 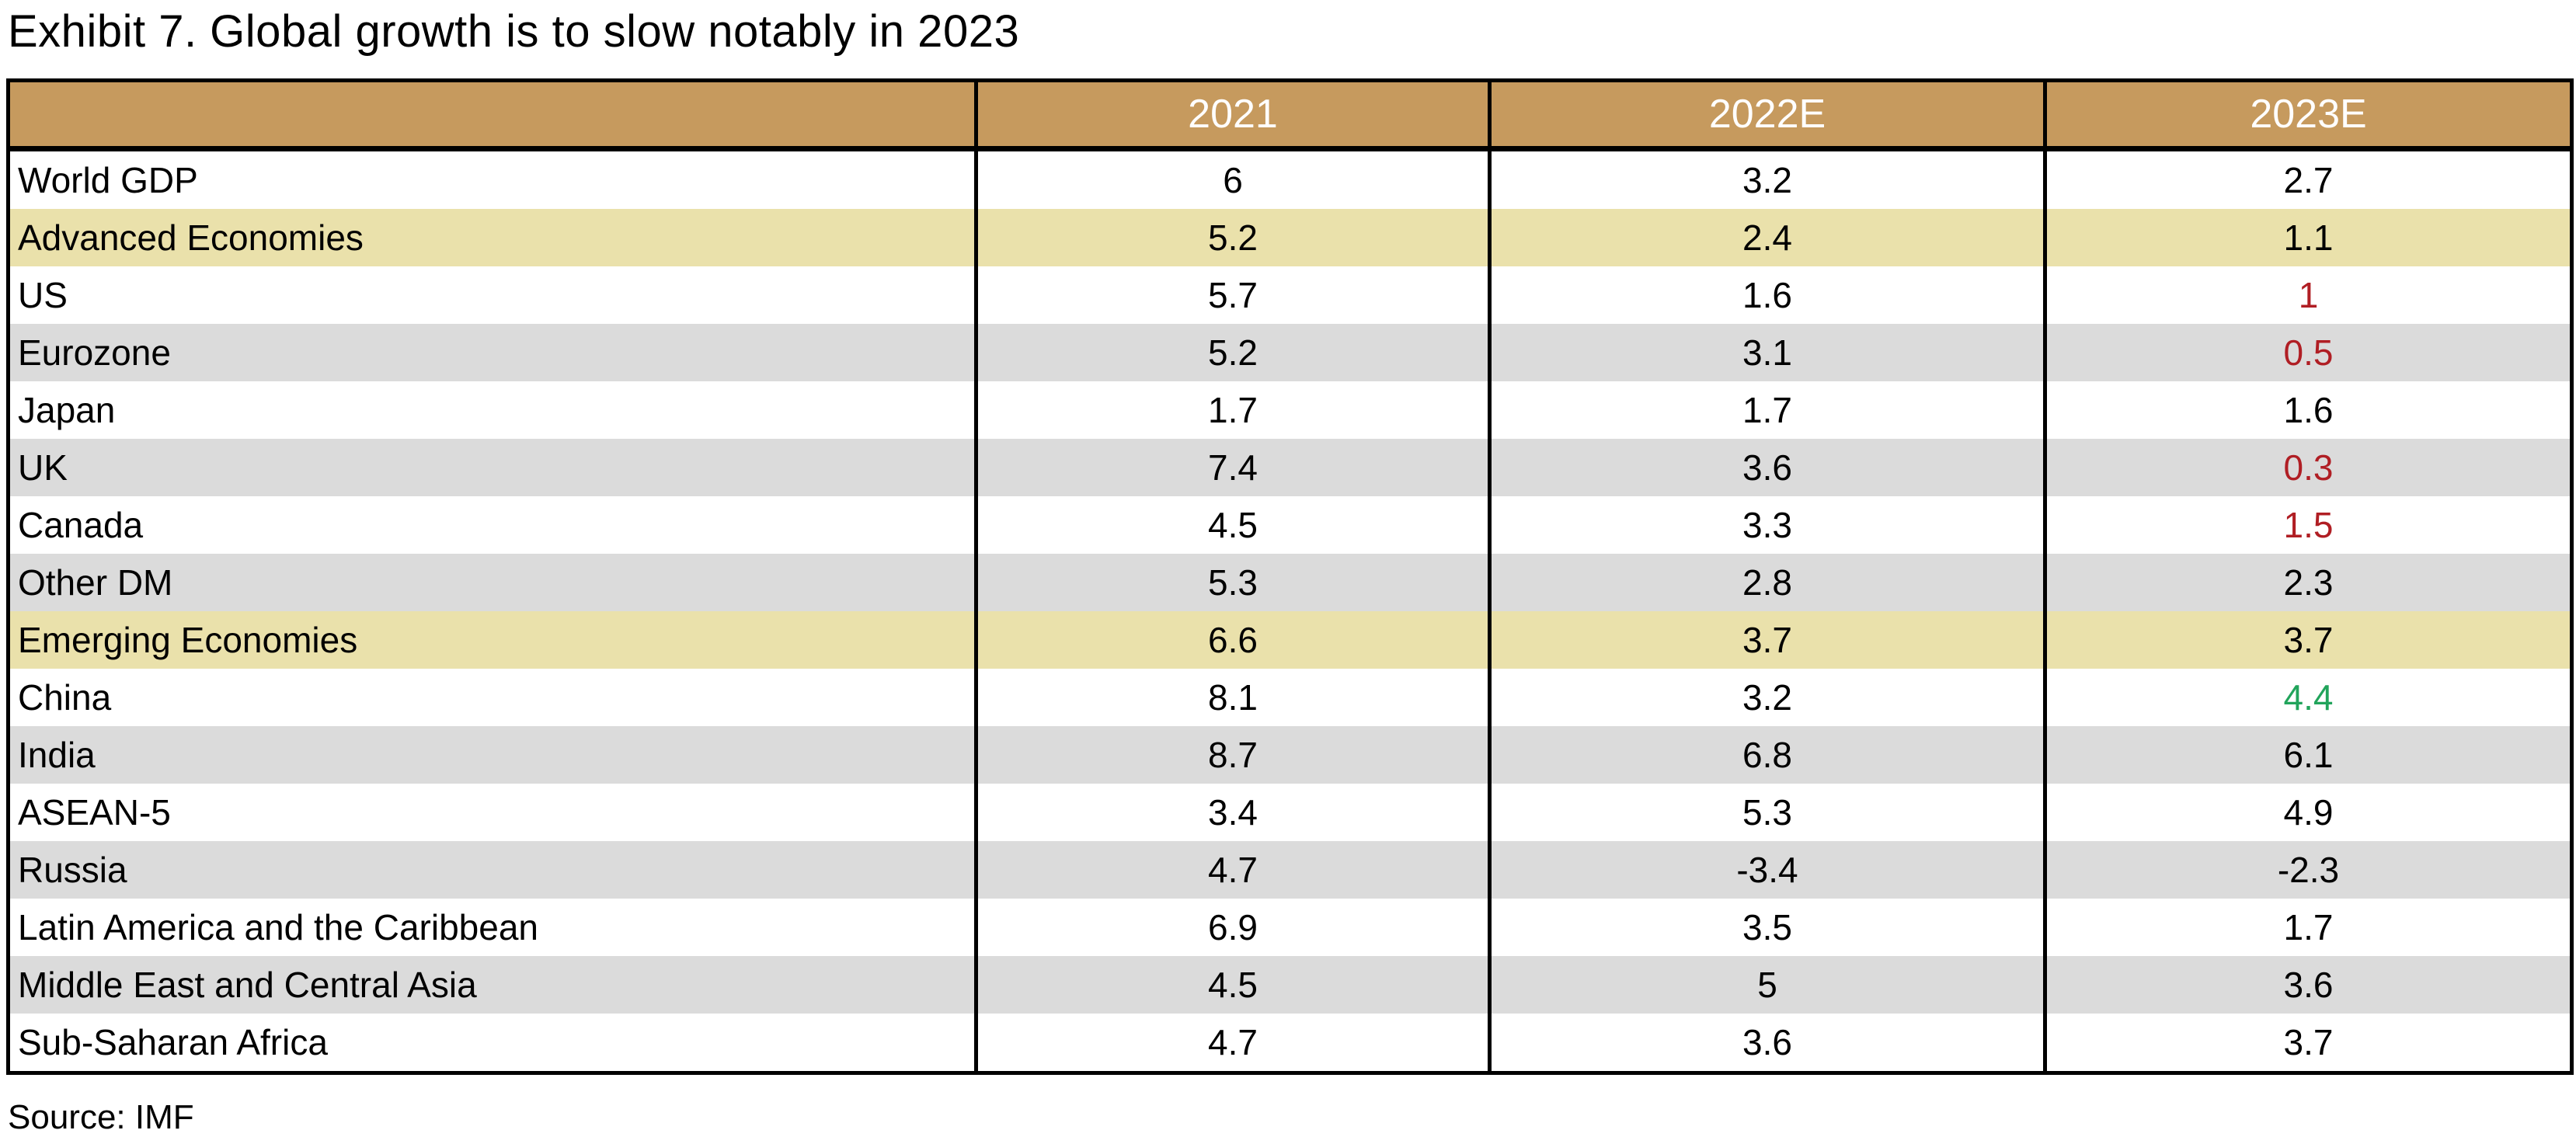 I want to click on table-row: China 8.1 3.2 4.4, so click(x=1290, y=697).